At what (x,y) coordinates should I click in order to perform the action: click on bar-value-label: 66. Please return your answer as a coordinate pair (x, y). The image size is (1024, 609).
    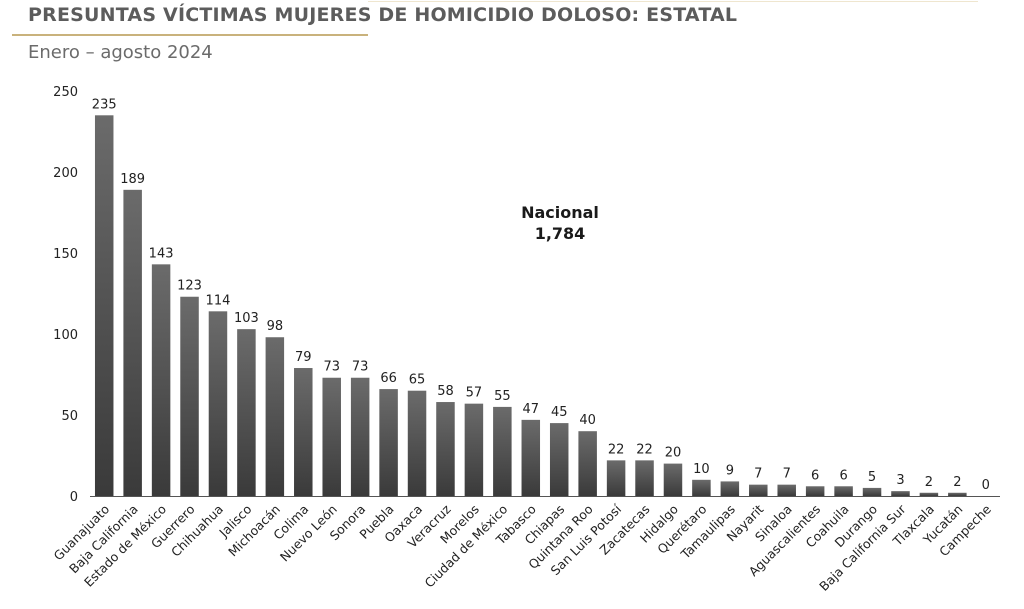
    Looking at the image, I should click on (388, 378).